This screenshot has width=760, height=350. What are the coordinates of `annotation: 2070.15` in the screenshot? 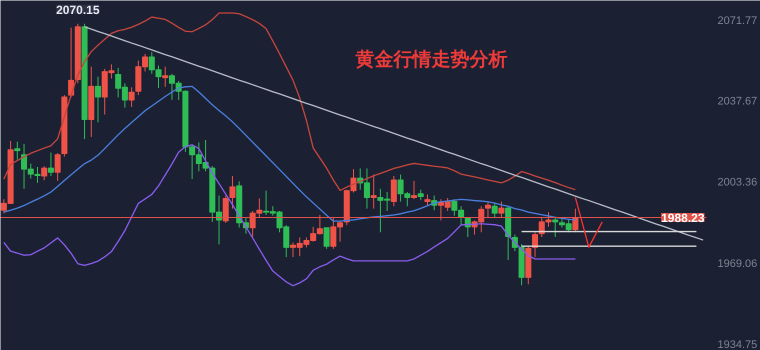 It's located at (78, 9).